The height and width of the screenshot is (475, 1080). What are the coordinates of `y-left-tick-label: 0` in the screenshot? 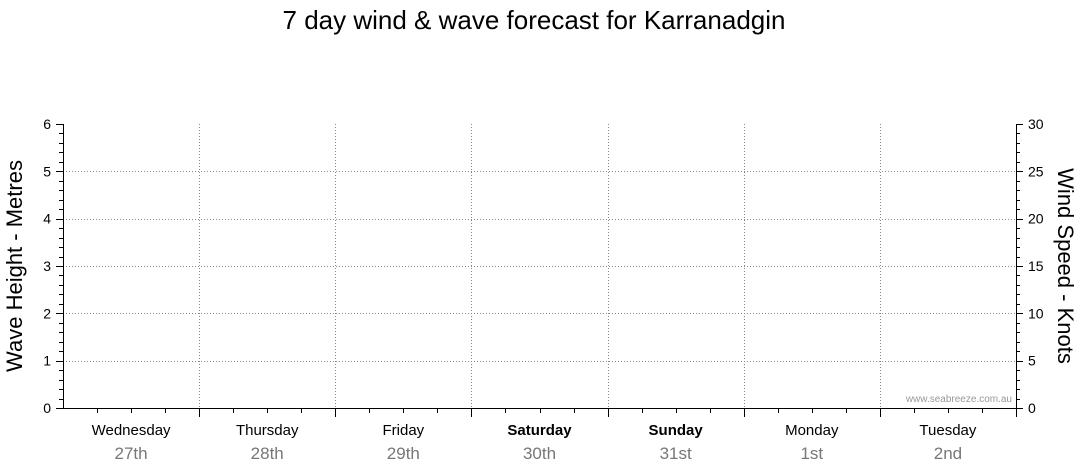 It's located at (47, 408).